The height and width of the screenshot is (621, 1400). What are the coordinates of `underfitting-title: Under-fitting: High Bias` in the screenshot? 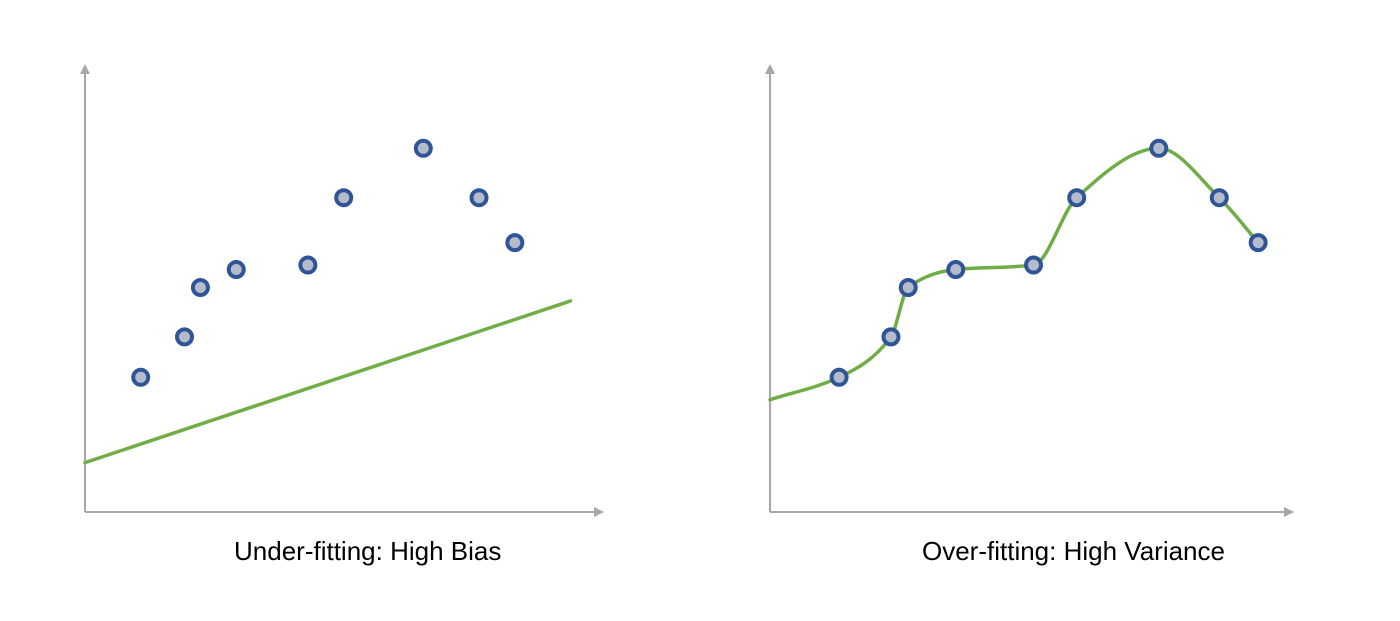 It's located at (368, 551).